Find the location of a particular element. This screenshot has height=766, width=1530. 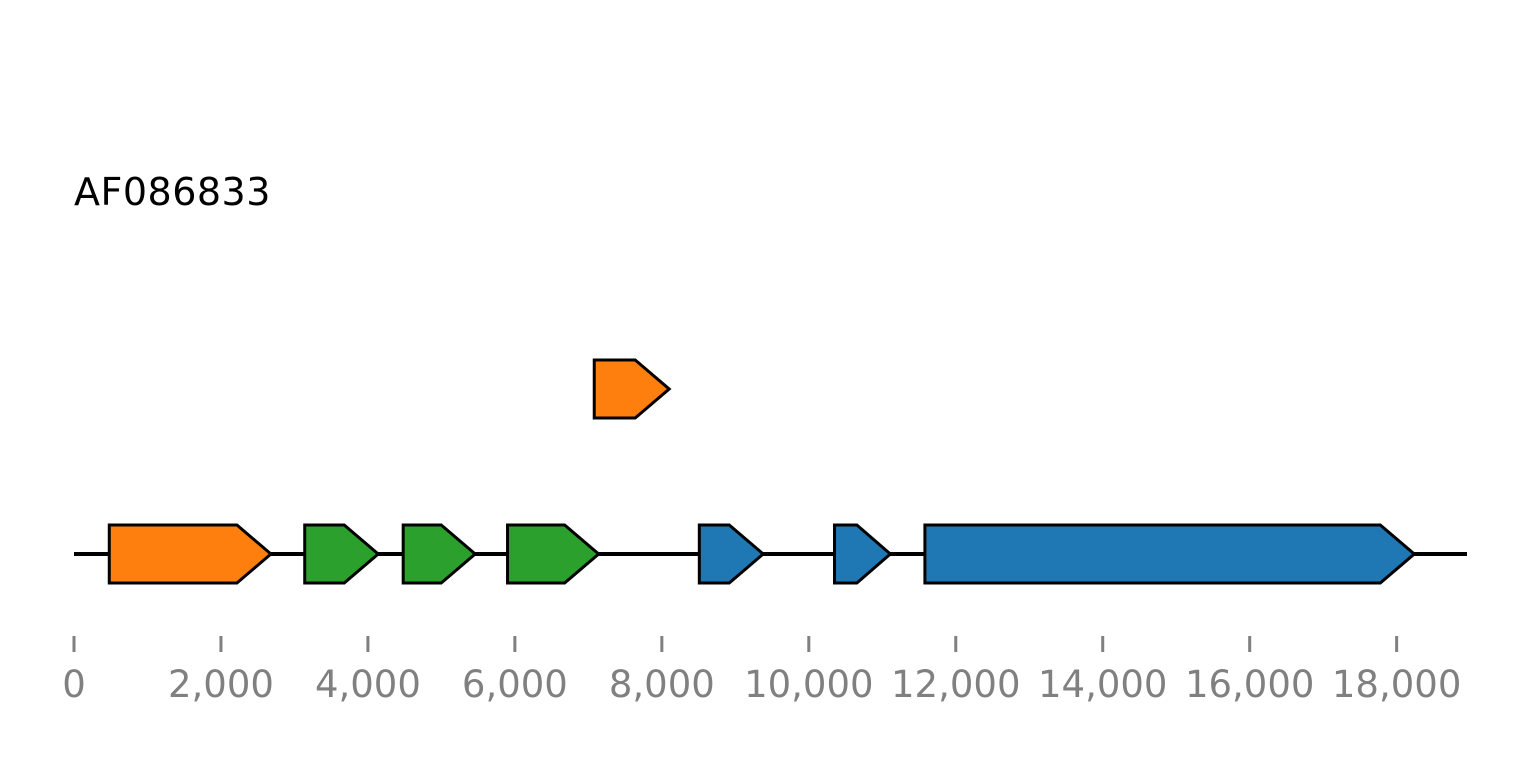

axis-tick-label: 2,000 is located at coordinates (221, 684).